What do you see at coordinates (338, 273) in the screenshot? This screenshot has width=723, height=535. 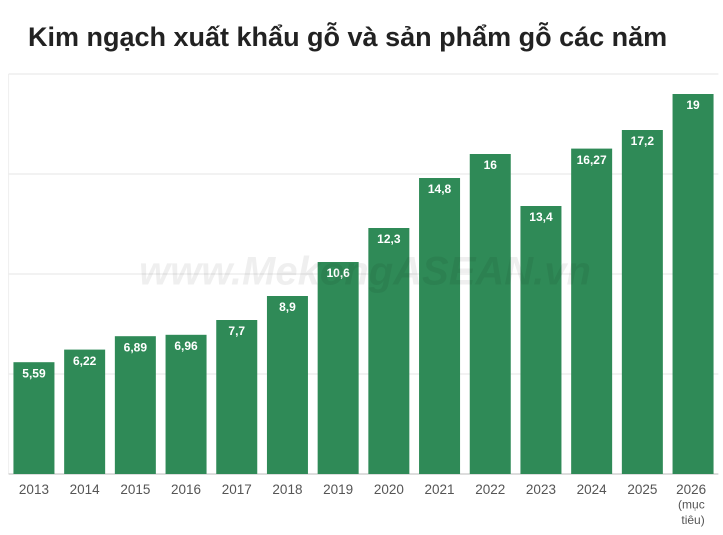 I see `value-label: 10,6` at bounding box center [338, 273].